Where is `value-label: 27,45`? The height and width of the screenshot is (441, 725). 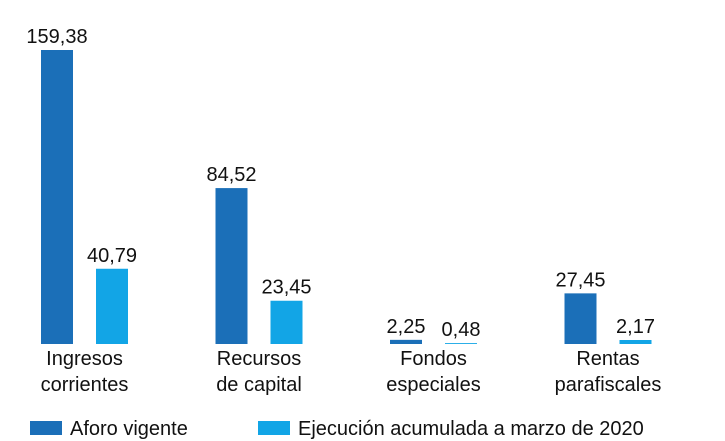 value-label: 27,45 is located at coordinates (580, 280).